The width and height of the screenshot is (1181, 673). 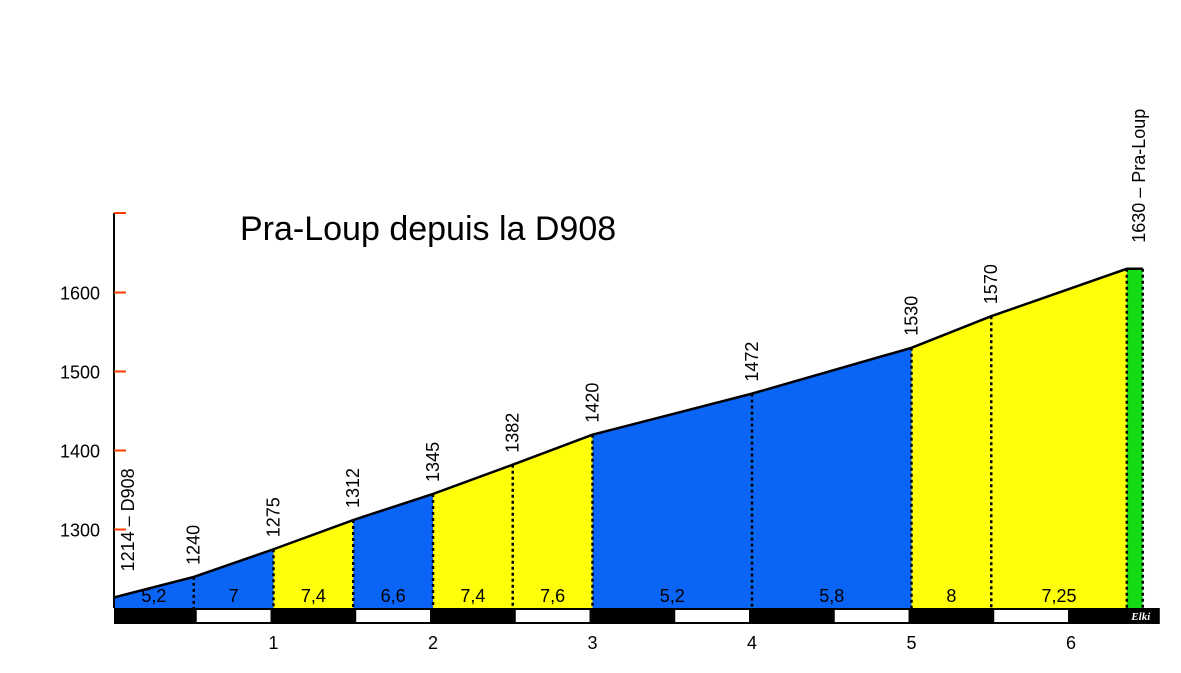 I want to click on elevation-label: 1312, so click(x=353, y=488).